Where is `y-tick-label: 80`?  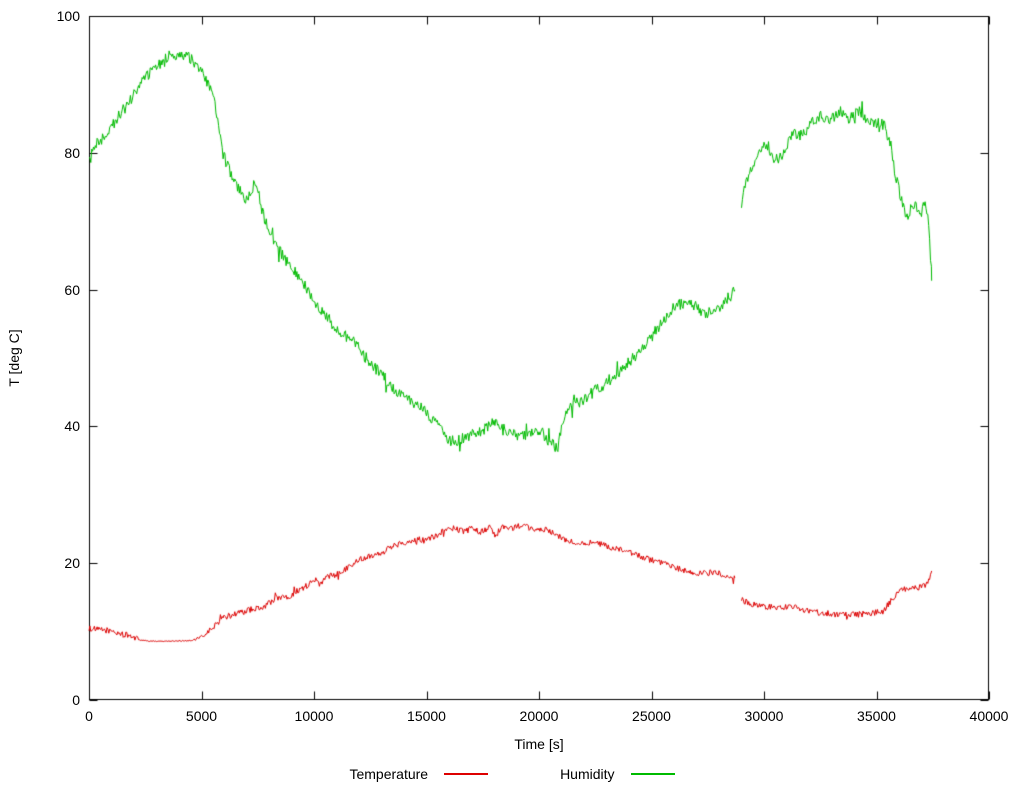
y-tick-label: 80 is located at coordinates (72, 152).